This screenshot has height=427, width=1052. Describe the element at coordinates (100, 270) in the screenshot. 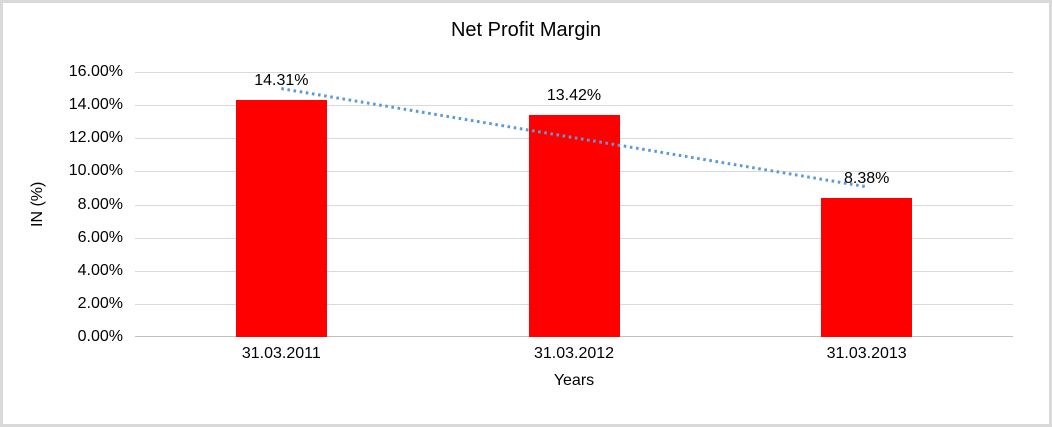

I see `y-tick-label: 4.00%` at that location.